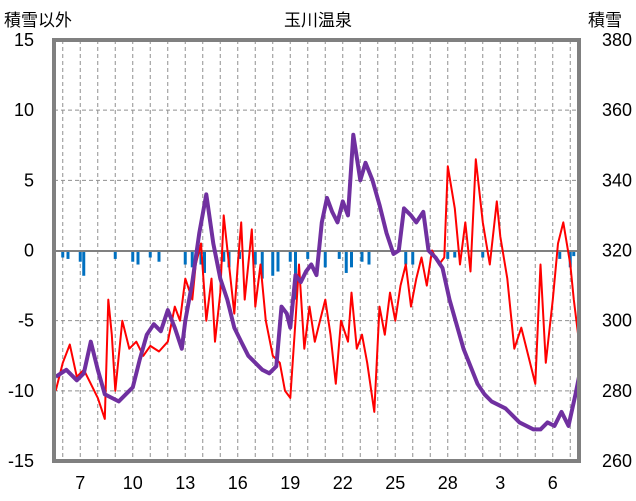 The image size is (636, 501). What do you see at coordinates (29, 180) in the screenshot?
I see `left-y-tick-label: 5` at bounding box center [29, 180].